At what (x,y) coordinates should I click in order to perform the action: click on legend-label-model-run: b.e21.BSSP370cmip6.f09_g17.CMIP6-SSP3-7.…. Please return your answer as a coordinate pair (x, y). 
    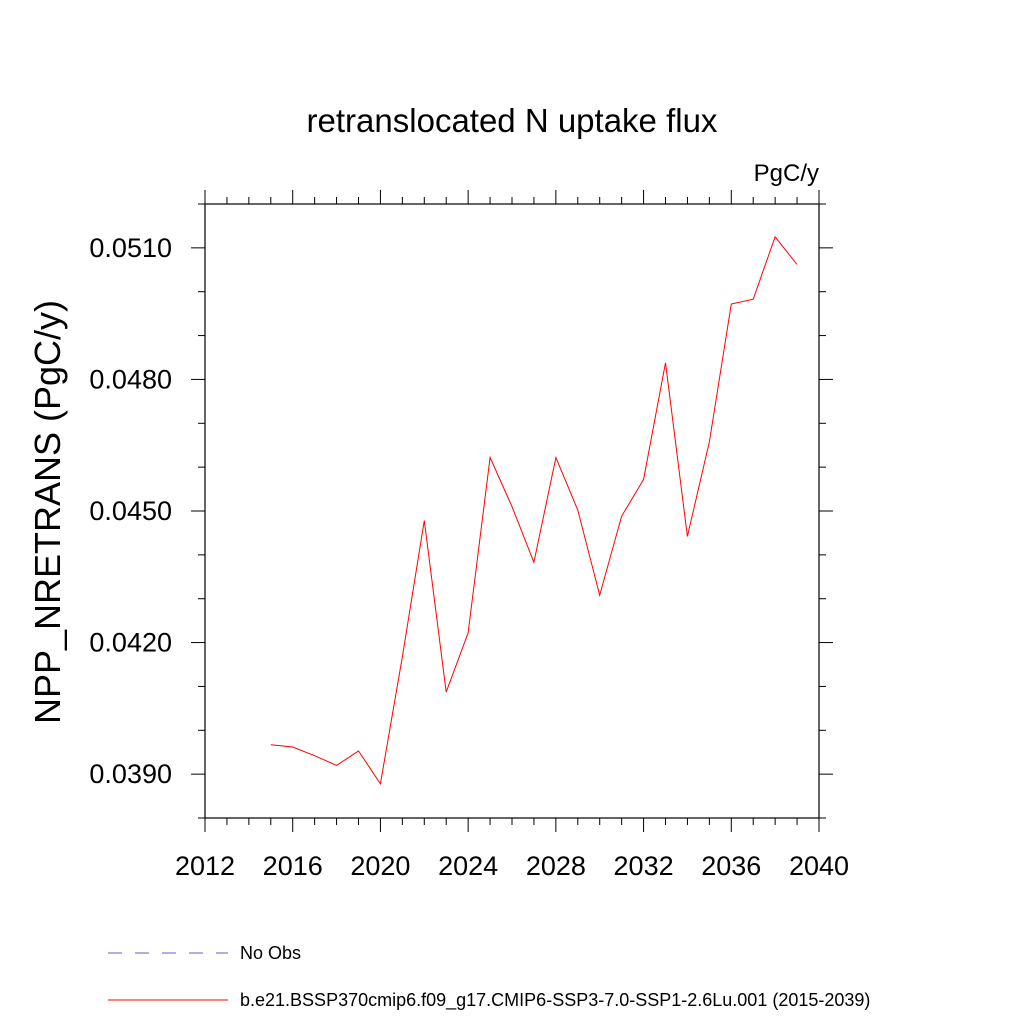
    Looking at the image, I should click on (555, 1000).